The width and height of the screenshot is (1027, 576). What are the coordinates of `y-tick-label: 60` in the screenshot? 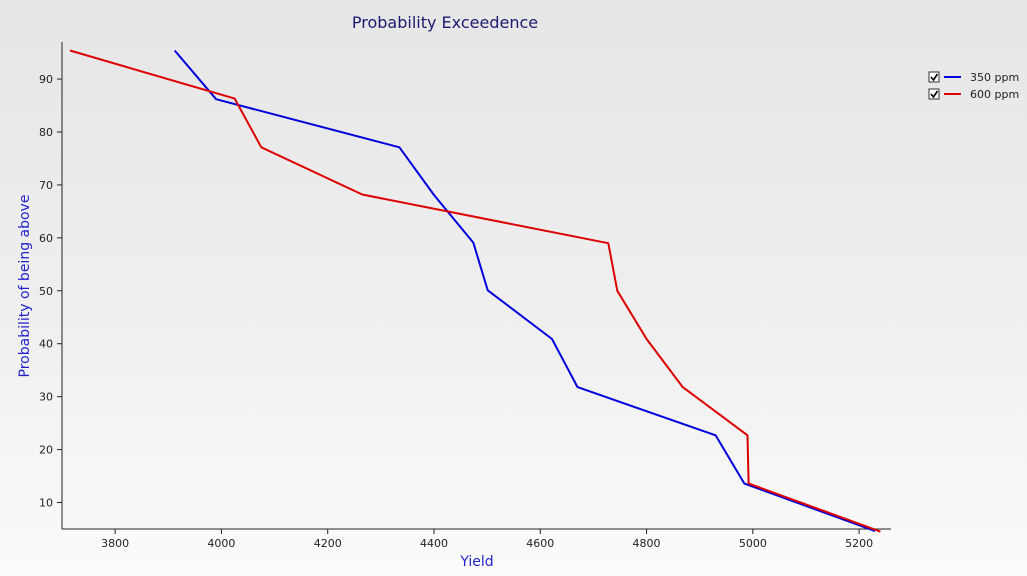 It's located at (46, 238).